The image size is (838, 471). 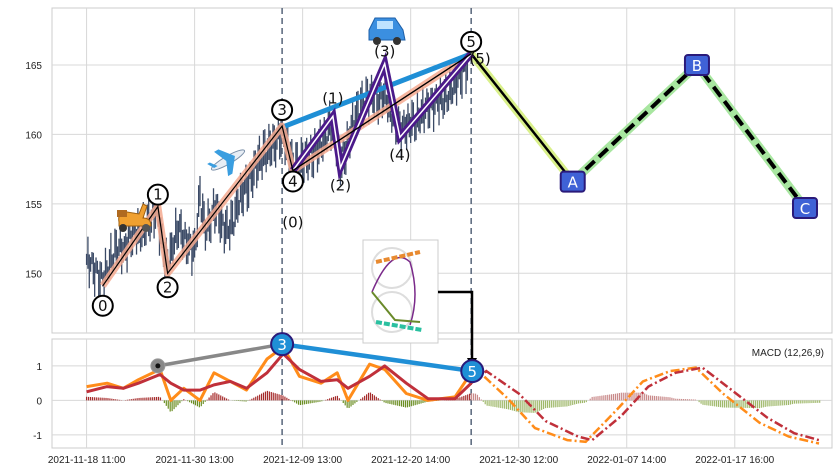 What do you see at coordinates (385, 25) in the screenshot?
I see `car-window` at bounding box center [385, 25].